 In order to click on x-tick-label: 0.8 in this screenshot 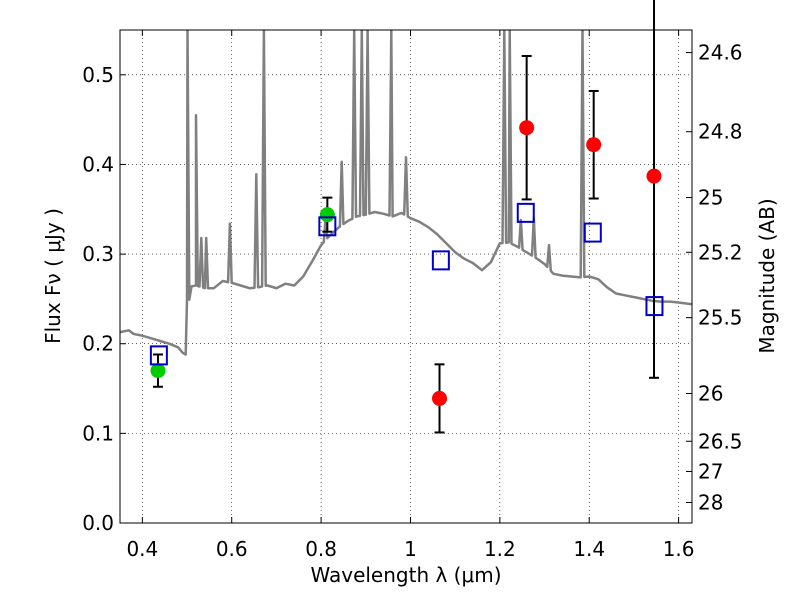, I will do `click(321, 549)`.